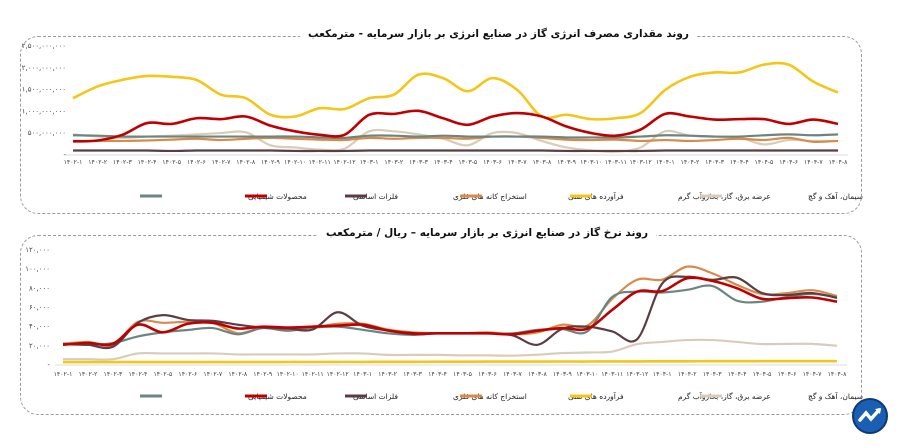 This screenshot has height=447, width=900. I want to click on legend-item: محصولات شیمیایی, so click(223, 196).